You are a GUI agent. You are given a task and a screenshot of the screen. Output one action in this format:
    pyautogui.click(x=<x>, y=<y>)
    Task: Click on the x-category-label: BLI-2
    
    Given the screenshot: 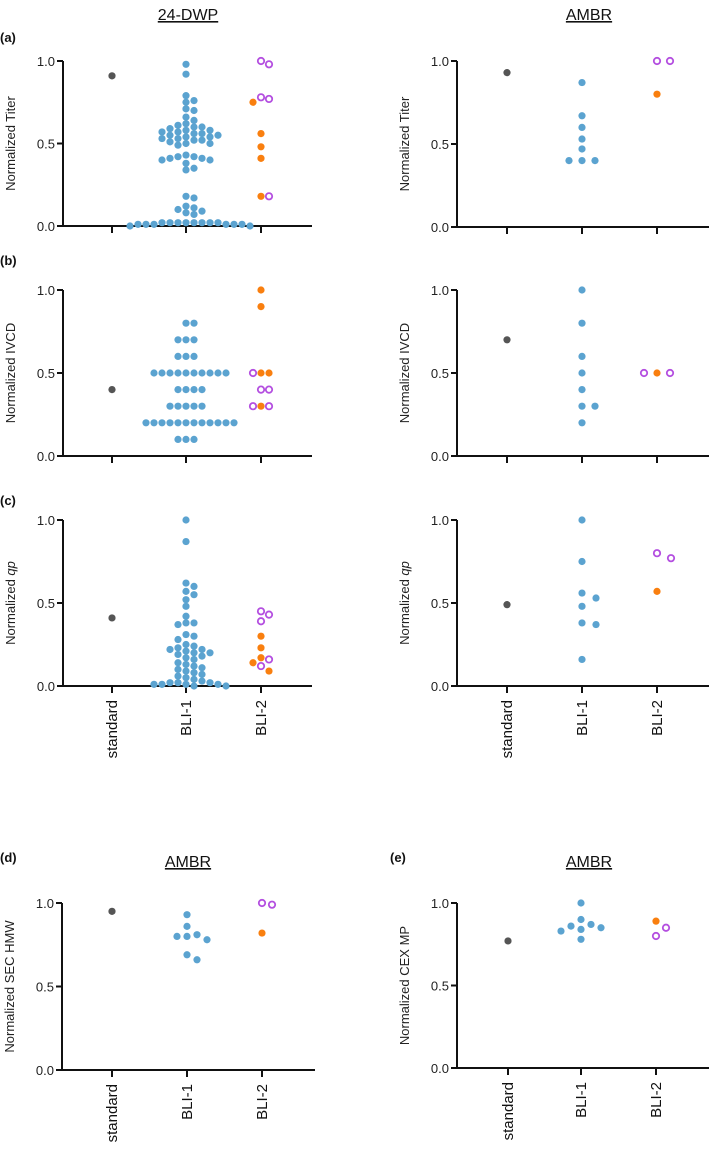 What is the action you would take?
    pyautogui.click(x=262, y=1102)
    